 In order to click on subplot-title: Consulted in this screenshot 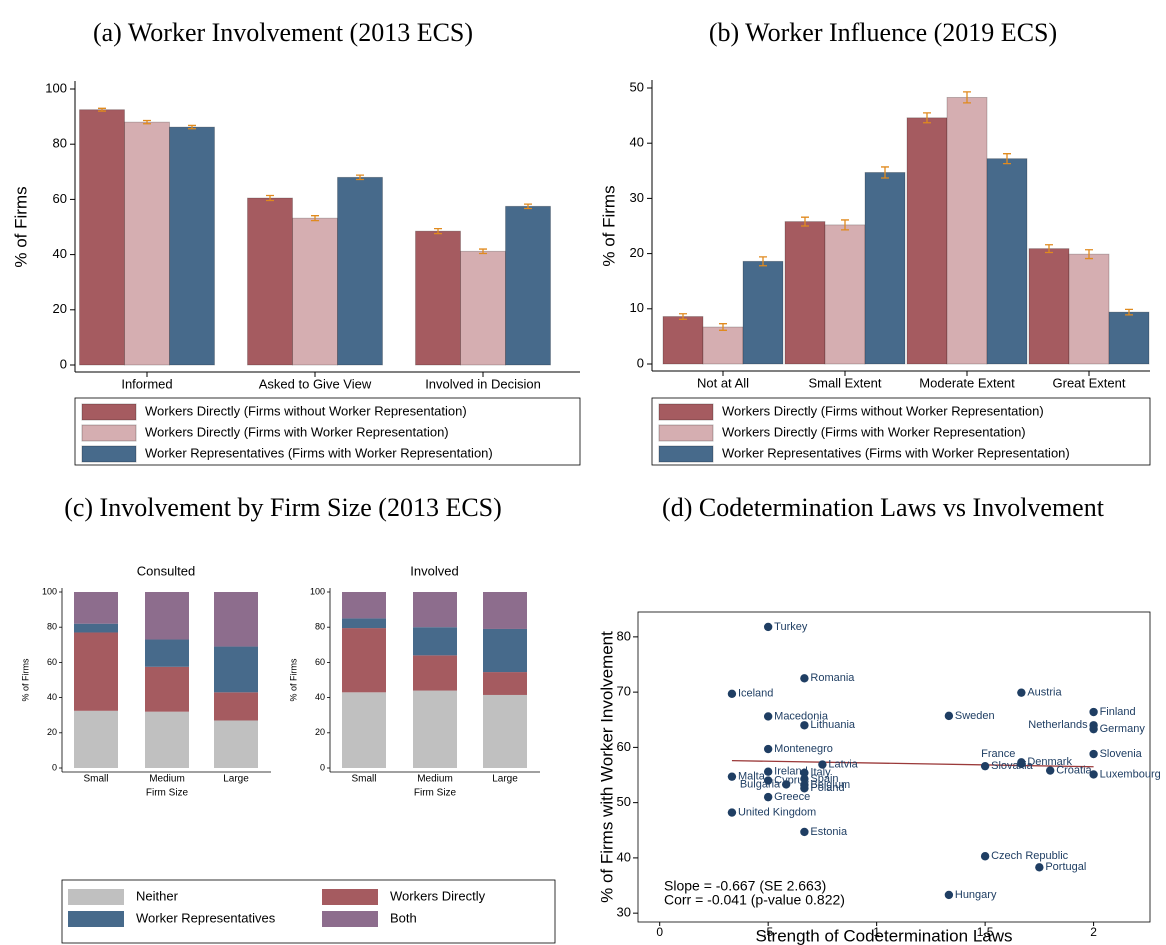, I will do `click(166, 570)`.